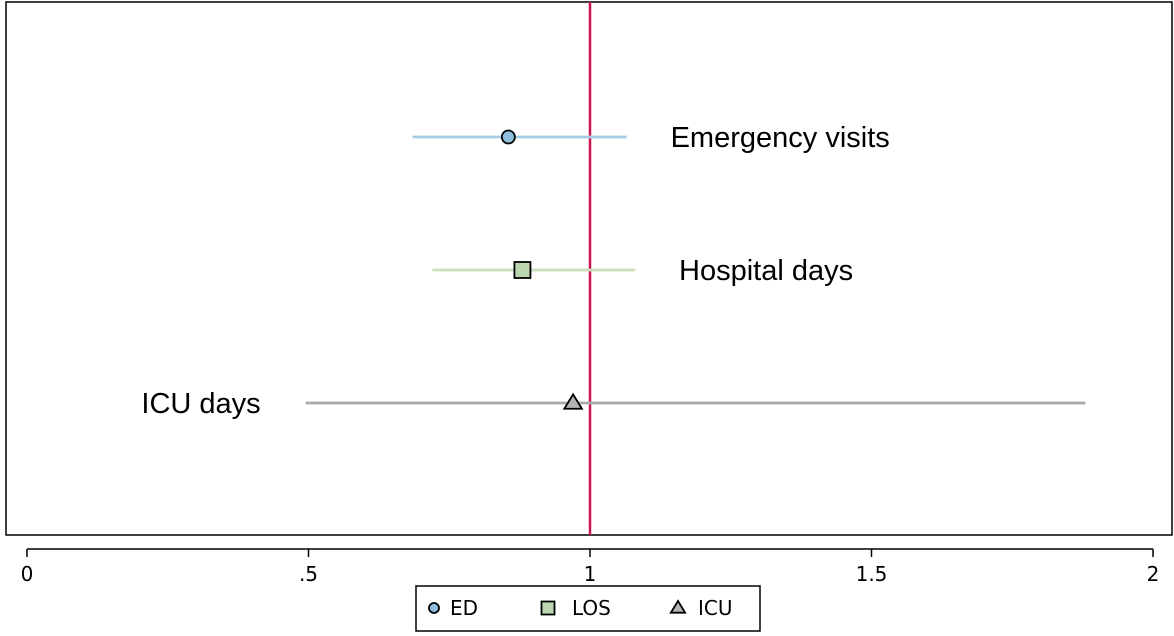 This screenshot has height=636, width=1174. Describe the element at coordinates (27, 574) in the screenshot. I see `x-tick-label: 0` at that location.